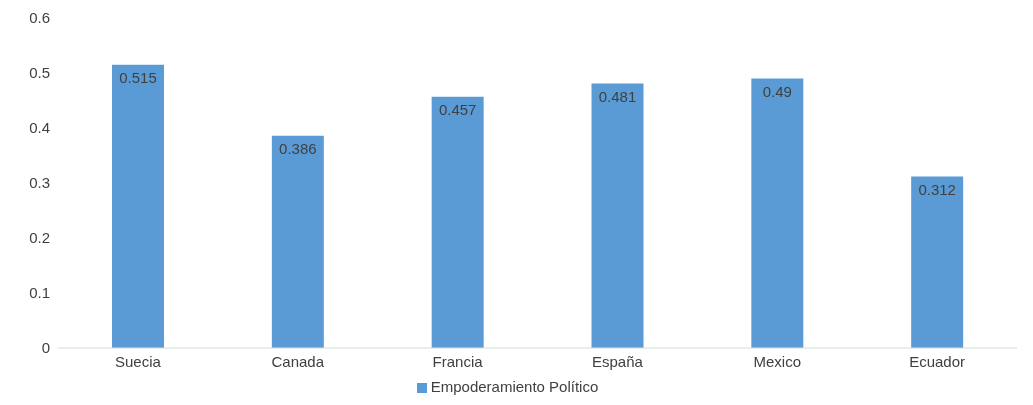 The width and height of the screenshot is (1033, 405). I want to click on x-tick-label: Canada, so click(298, 361).